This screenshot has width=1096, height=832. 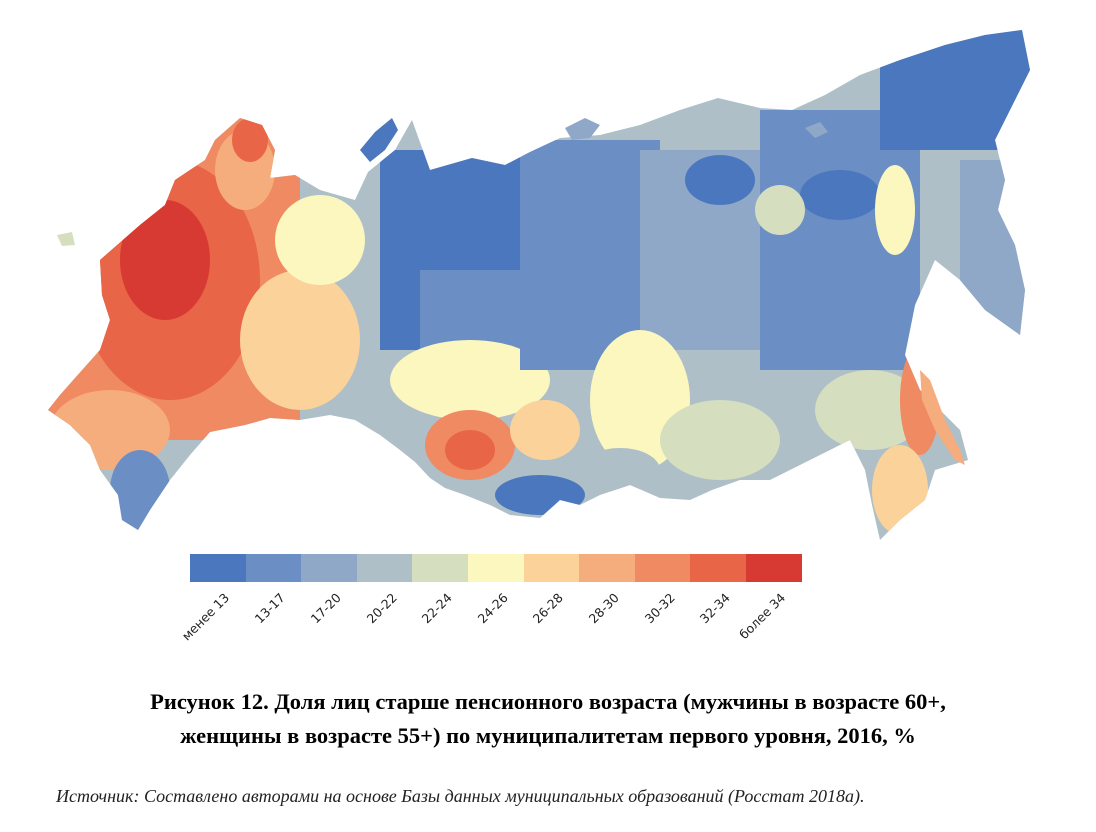 What do you see at coordinates (900, 490) in the screenshot?
I see `region-primorye` at bounding box center [900, 490].